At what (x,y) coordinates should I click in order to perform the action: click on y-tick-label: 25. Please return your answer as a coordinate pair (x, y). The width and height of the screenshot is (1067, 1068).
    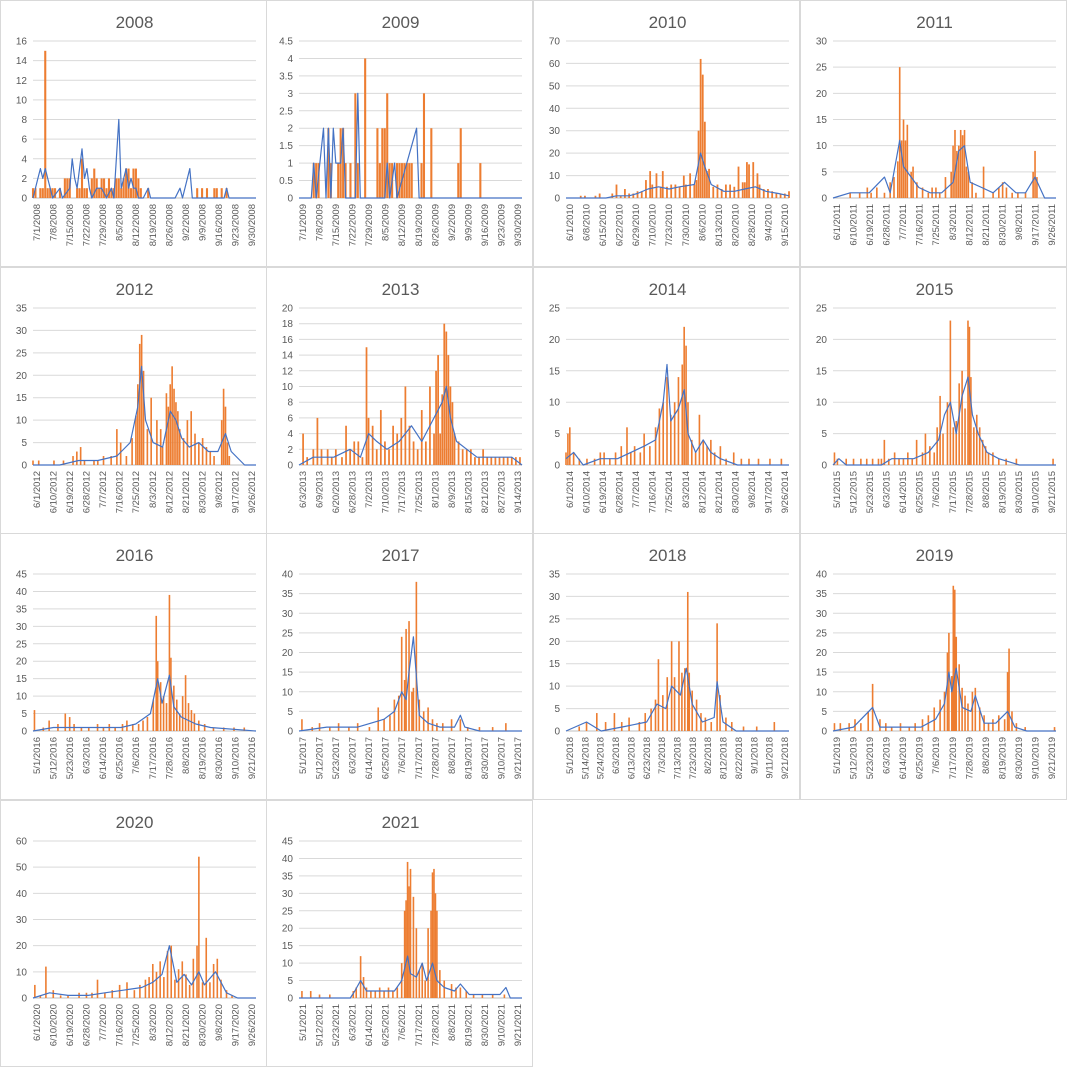
    Looking at the image, I should click on (22, 644).